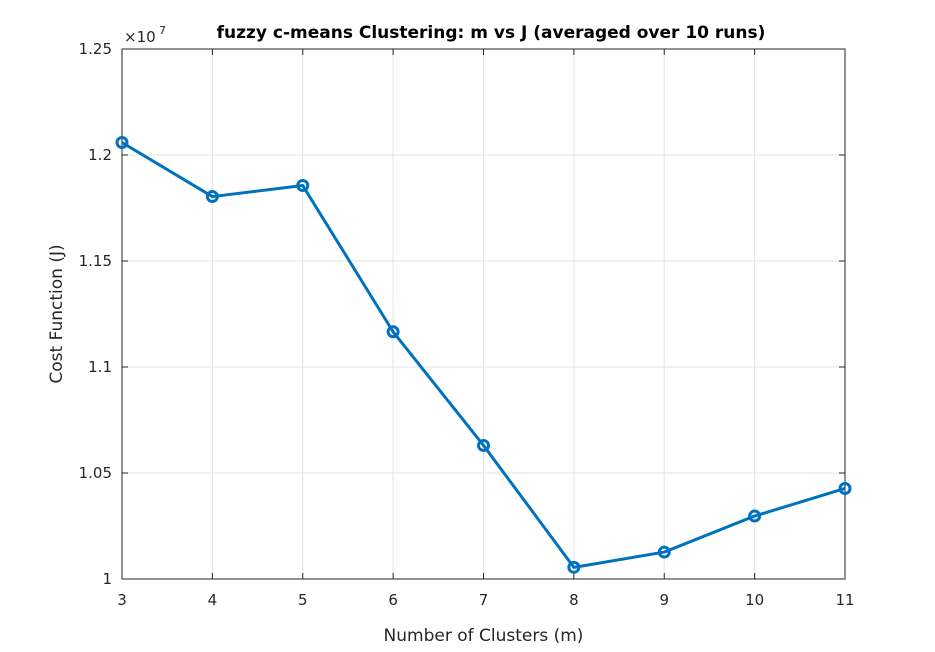 The image size is (935, 652). Describe the element at coordinates (57, 313) in the screenshot. I see `y-axis-label: Cost Function (J)` at that location.